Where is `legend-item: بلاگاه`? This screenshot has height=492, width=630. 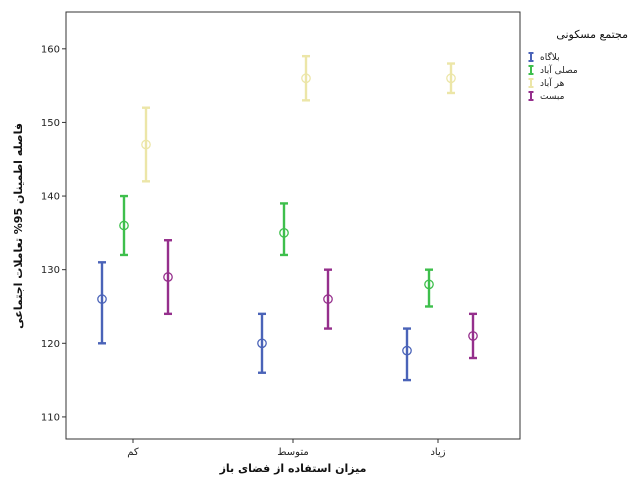
legend-item: بلاگاه is located at coordinates (544, 57).